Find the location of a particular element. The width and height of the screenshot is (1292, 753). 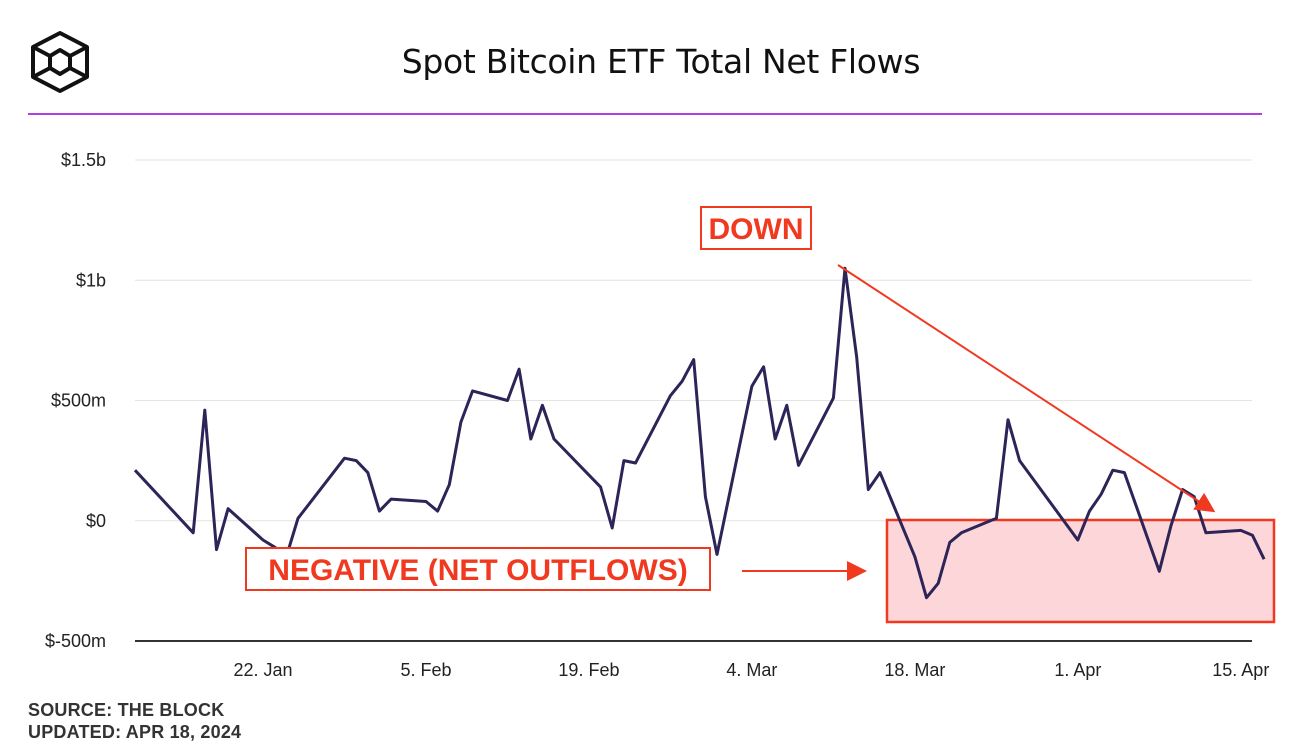

y-tick-label: $-500m is located at coordinates (75, 641).